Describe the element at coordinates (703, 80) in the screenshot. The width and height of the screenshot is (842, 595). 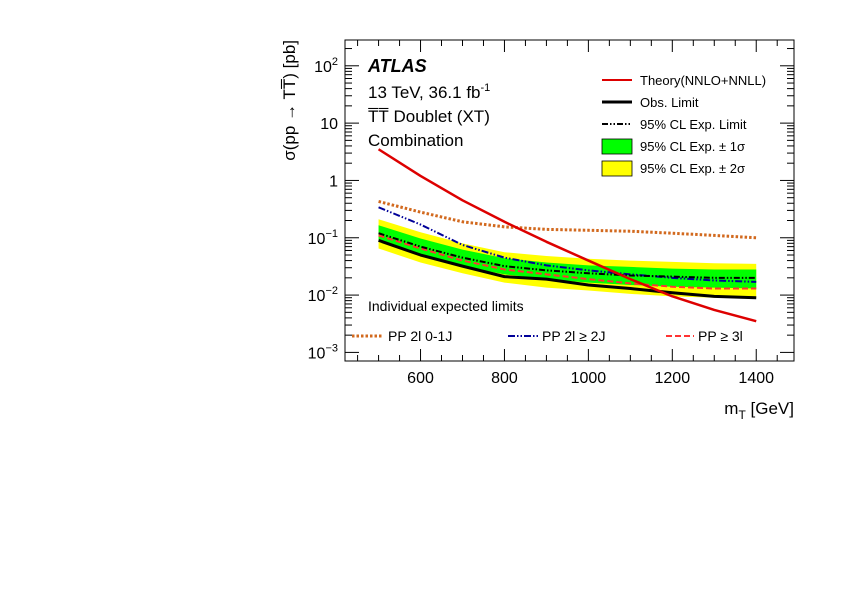
I see `legend-label-theory: Theory(NNLO+NNLL)` at that location.